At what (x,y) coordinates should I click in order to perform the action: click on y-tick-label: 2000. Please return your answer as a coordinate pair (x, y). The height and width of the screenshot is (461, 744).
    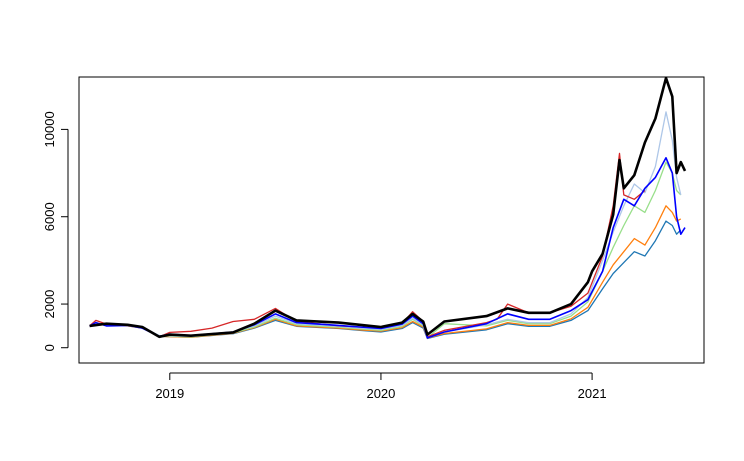
    Looking at the image, I should click on (49, 304).